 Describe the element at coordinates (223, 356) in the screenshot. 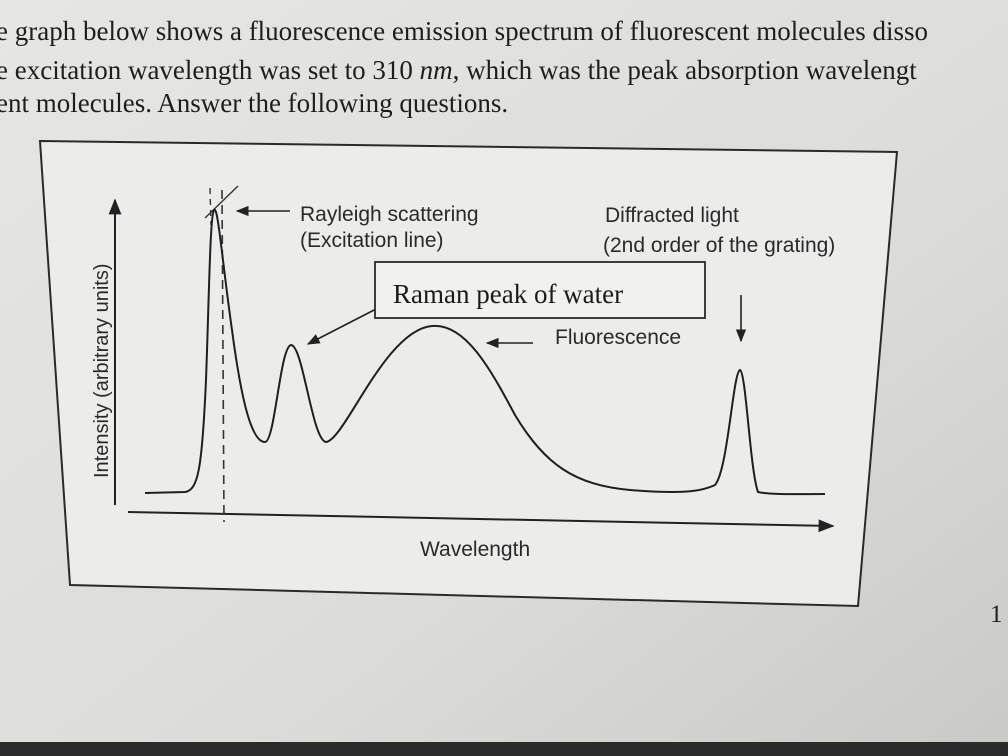

I see `excitation-line` at that location.